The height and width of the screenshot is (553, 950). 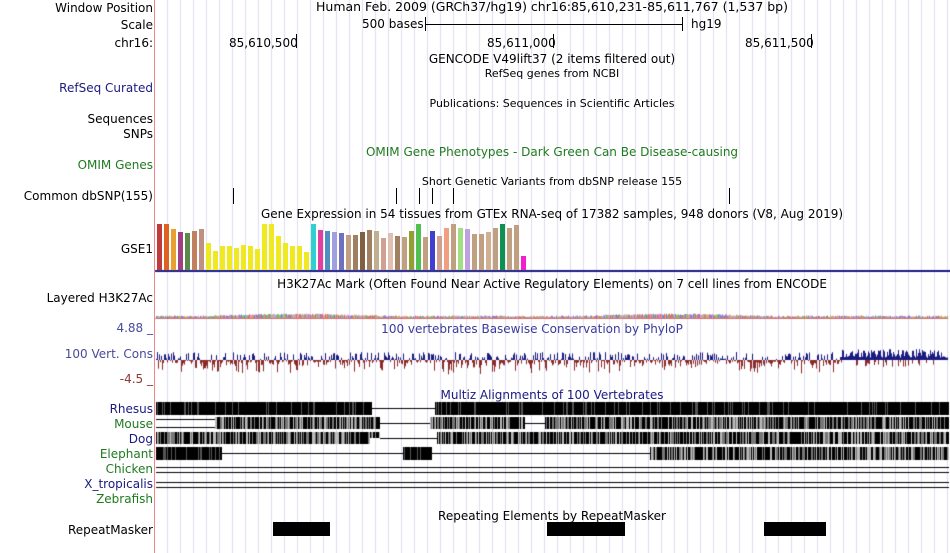 What do you see at coordinates (136, 249) in the screenshot?
I see `gtex-track-label: GSE1` at bounding box center [136, 249].